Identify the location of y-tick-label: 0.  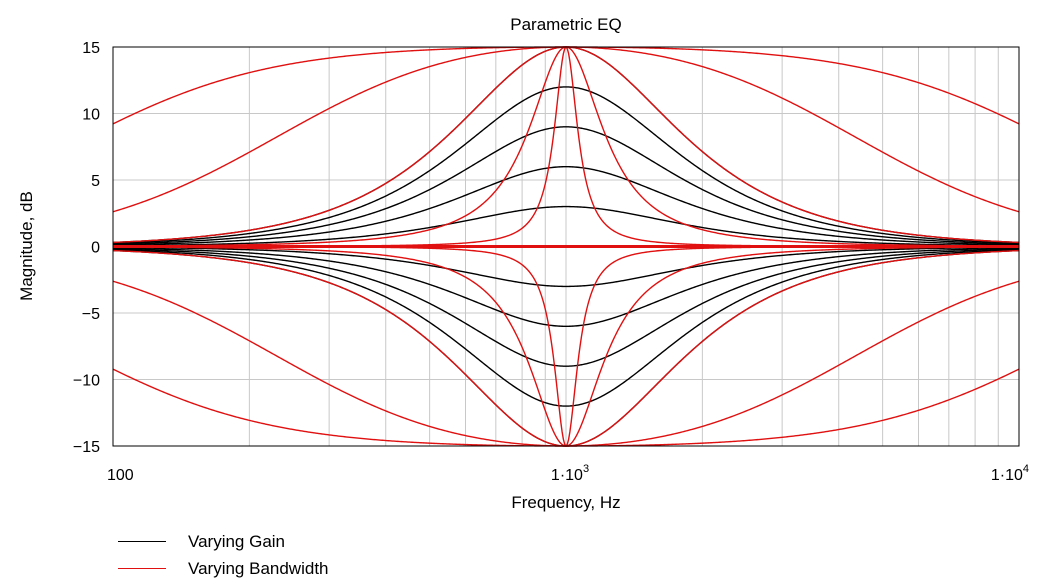
(95, 248).